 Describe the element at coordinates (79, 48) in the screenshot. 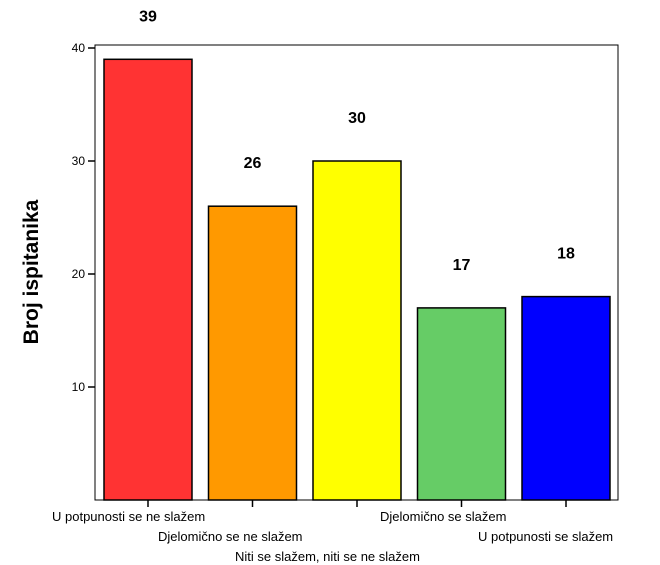

I see `y-tick-label: 40` at that location.